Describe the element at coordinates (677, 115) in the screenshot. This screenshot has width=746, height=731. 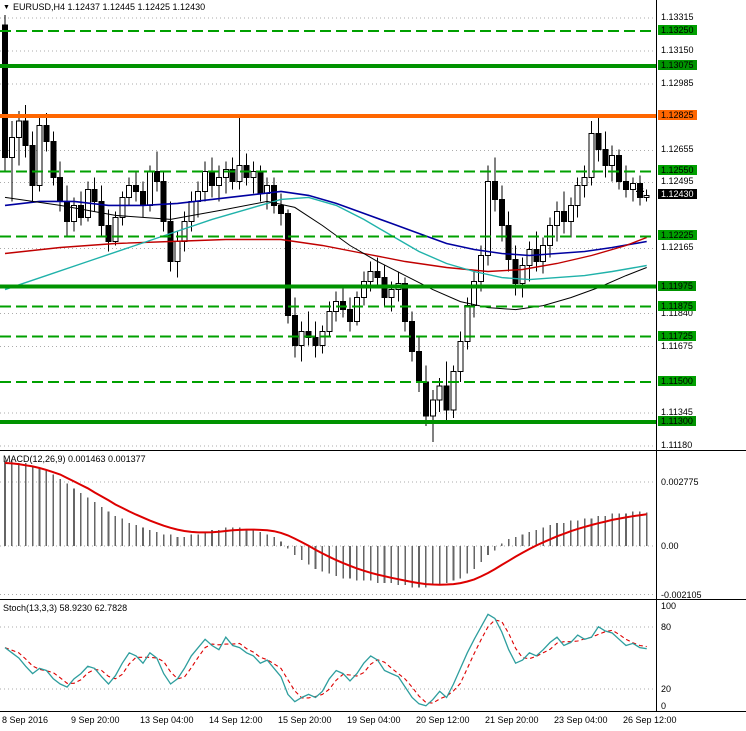
I see `price-level-label: 1.12825` at that location.